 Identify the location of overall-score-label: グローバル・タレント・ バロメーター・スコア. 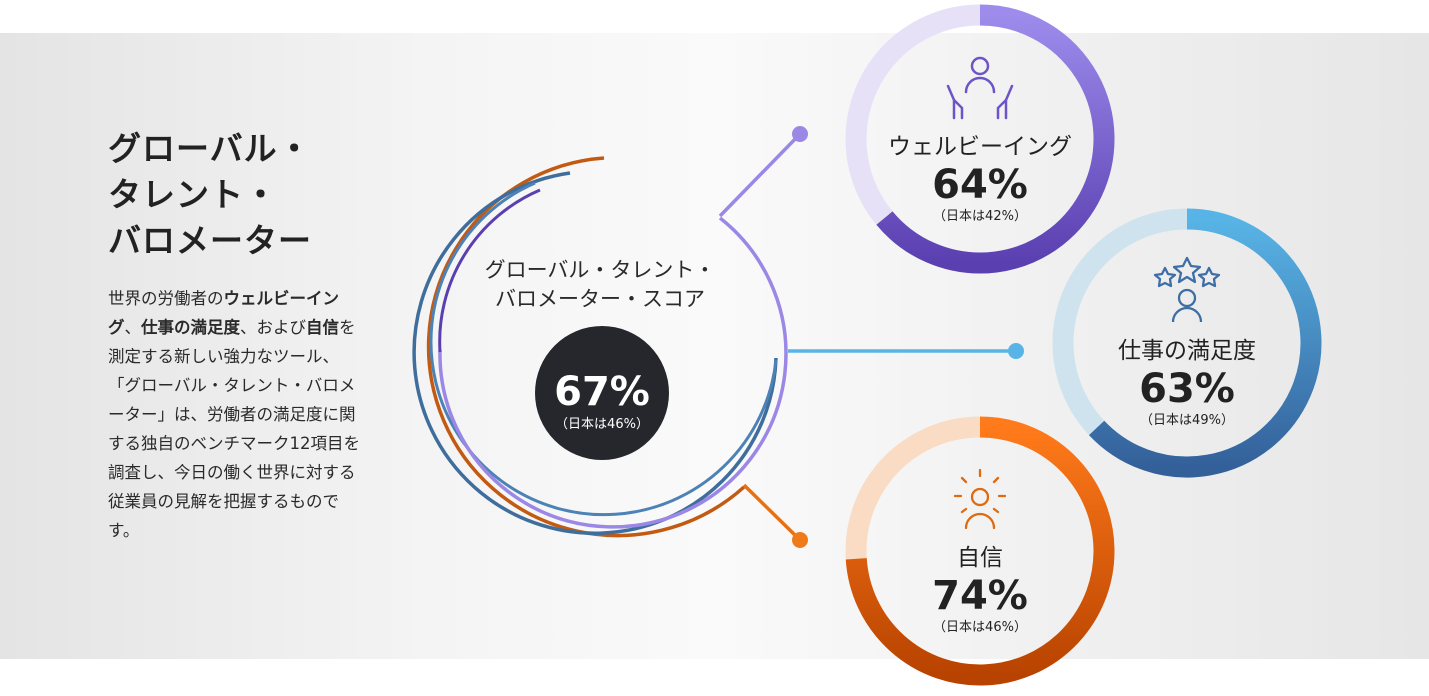
(600, 284).